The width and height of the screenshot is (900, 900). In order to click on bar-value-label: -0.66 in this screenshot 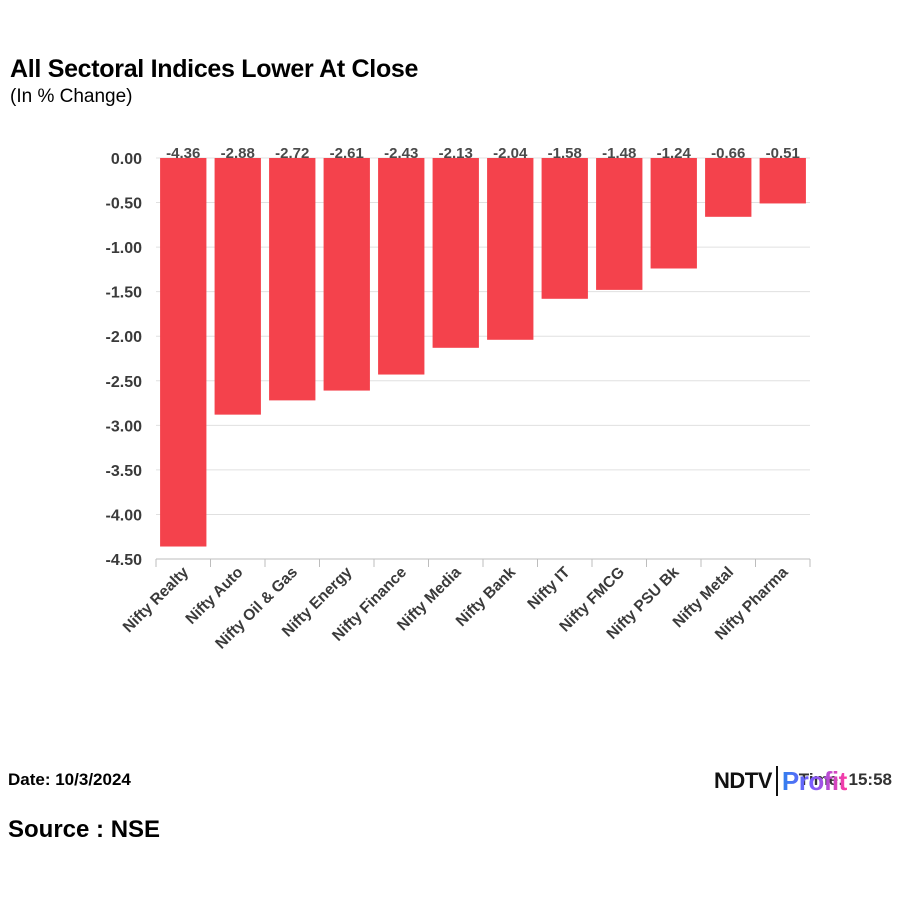, I will do `click(728, 153)`.